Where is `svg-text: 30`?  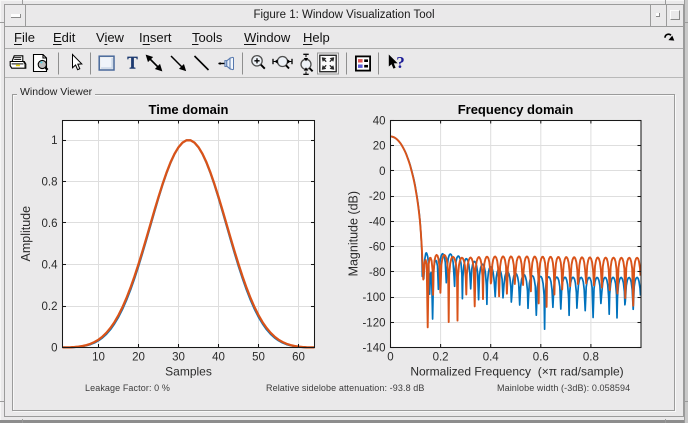 svg-text: 30 is located at coordinates (178, 358).